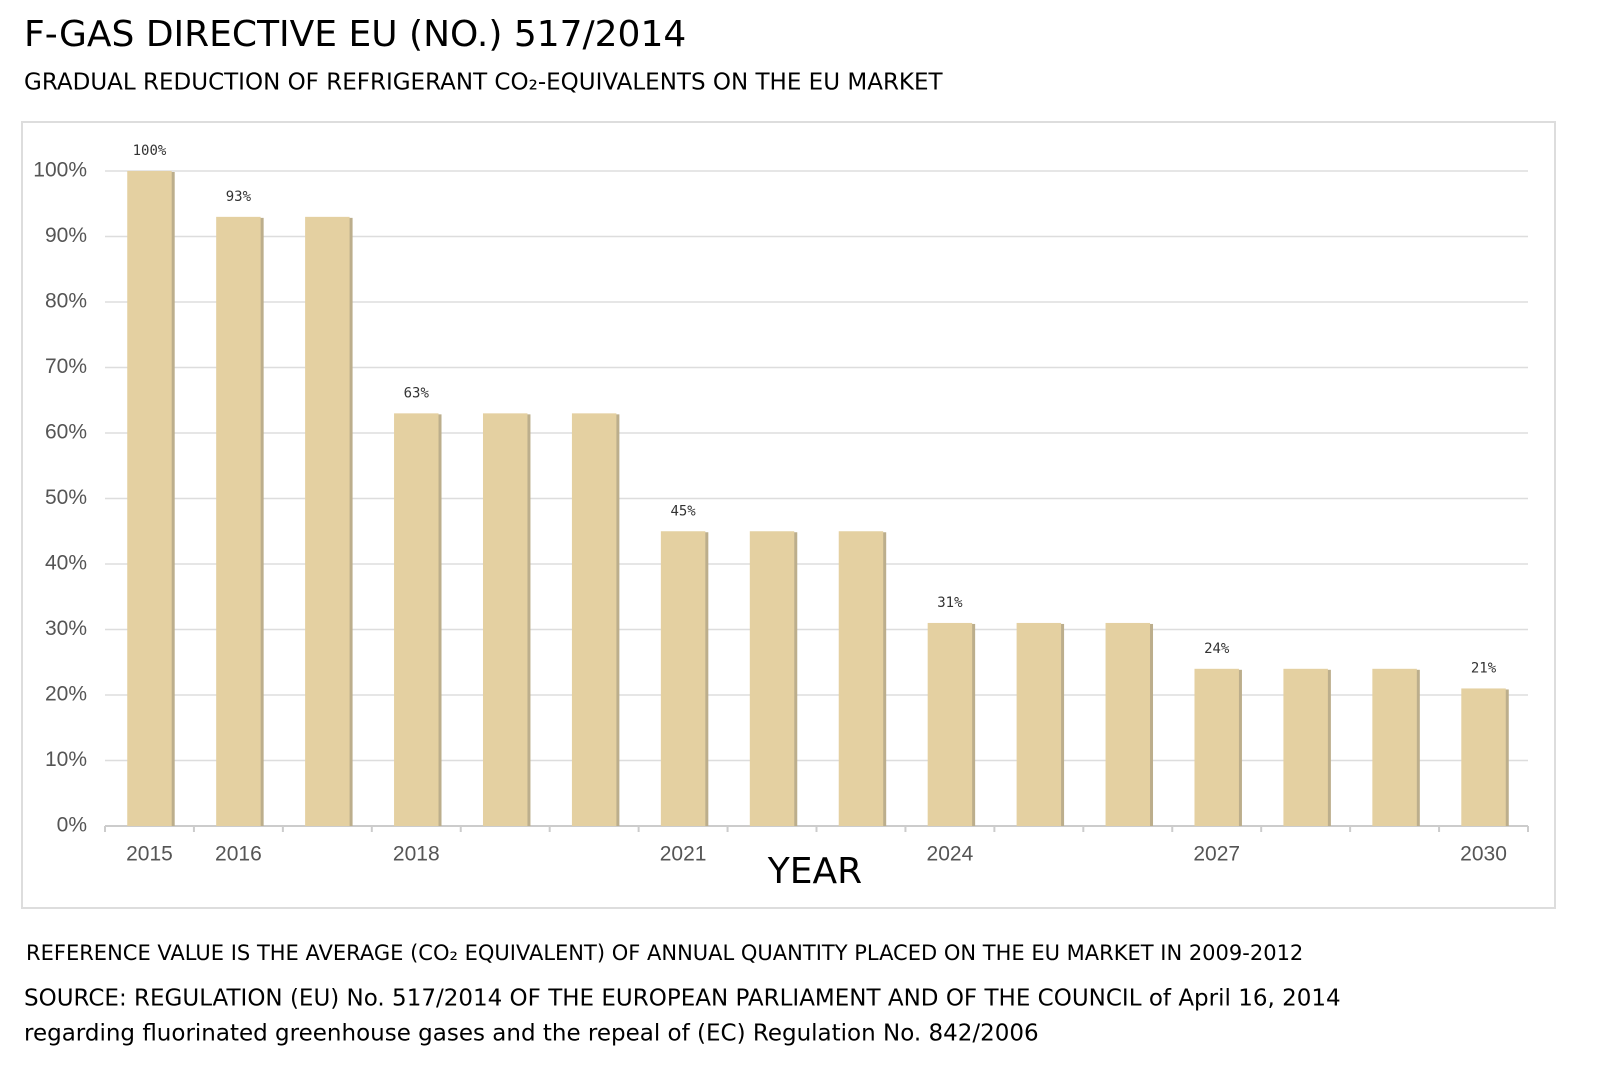  Describe the element at coordinates (66, 497) in the screenshot. I see `y-tick-label: 50%` at that location.